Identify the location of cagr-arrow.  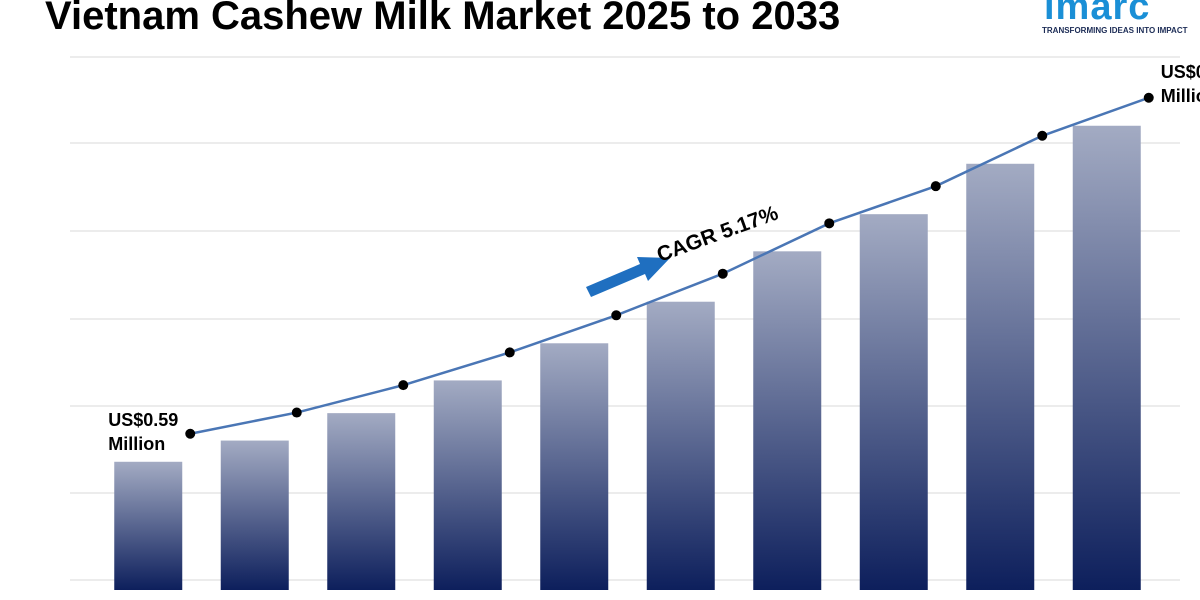
(628, 277).